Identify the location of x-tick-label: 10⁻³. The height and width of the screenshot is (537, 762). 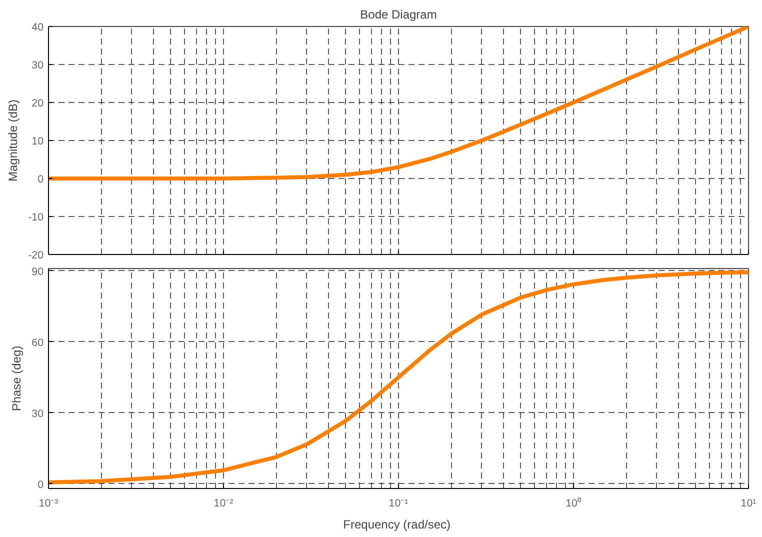
(48, 504).